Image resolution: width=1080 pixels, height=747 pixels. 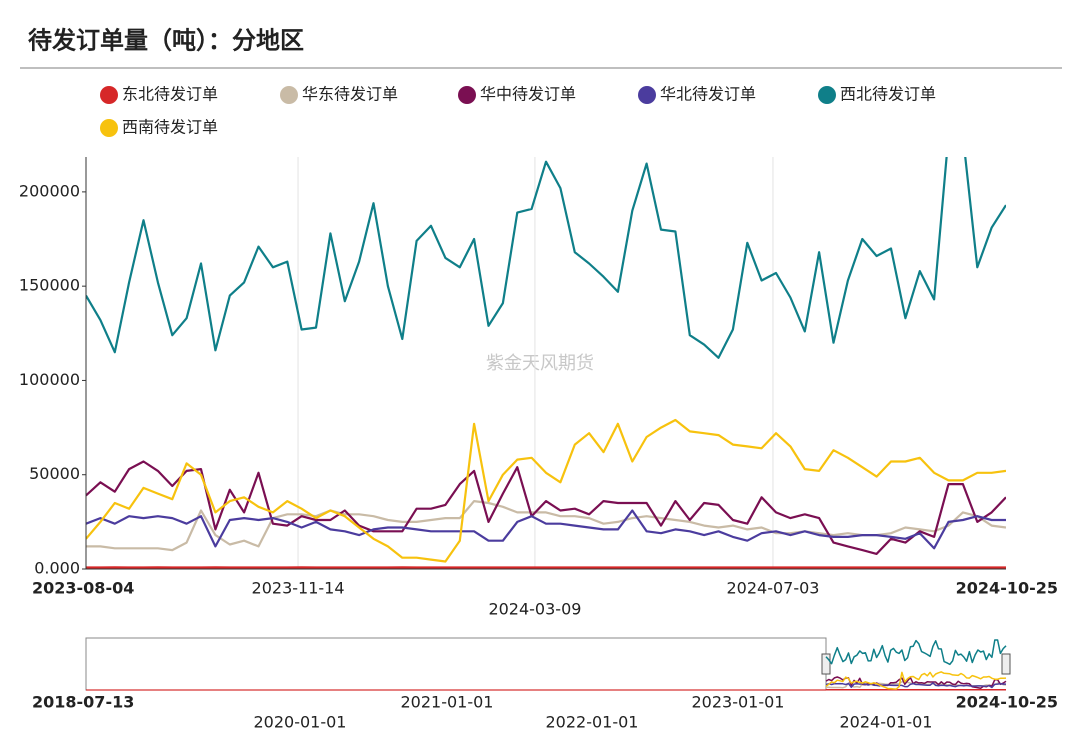 I want to click on navigator-tick-label: 2022-01-01, so click(x=592, y=722).